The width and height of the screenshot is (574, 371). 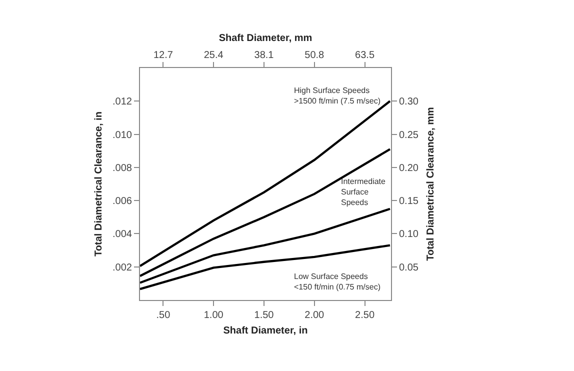 What do you see at coordinates (409, 168) in the screenshot?
I see `y2-tick-label: 0.20` at bounding box center [409, 168].